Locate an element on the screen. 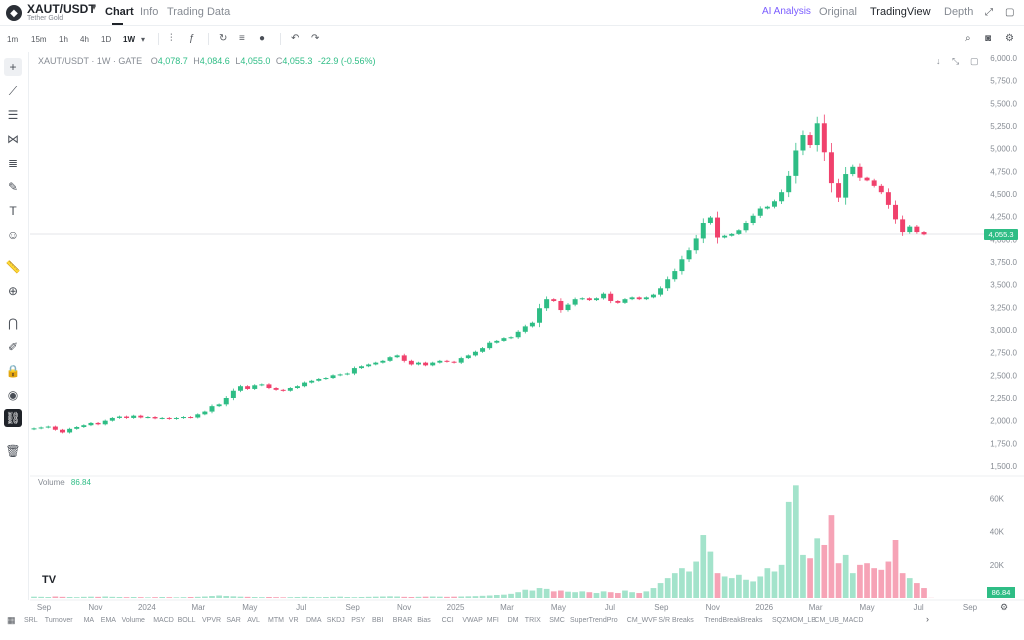 This screenshot has width=1024, height=640. indicator-item: BRAR is located at coordinates (402, 620).